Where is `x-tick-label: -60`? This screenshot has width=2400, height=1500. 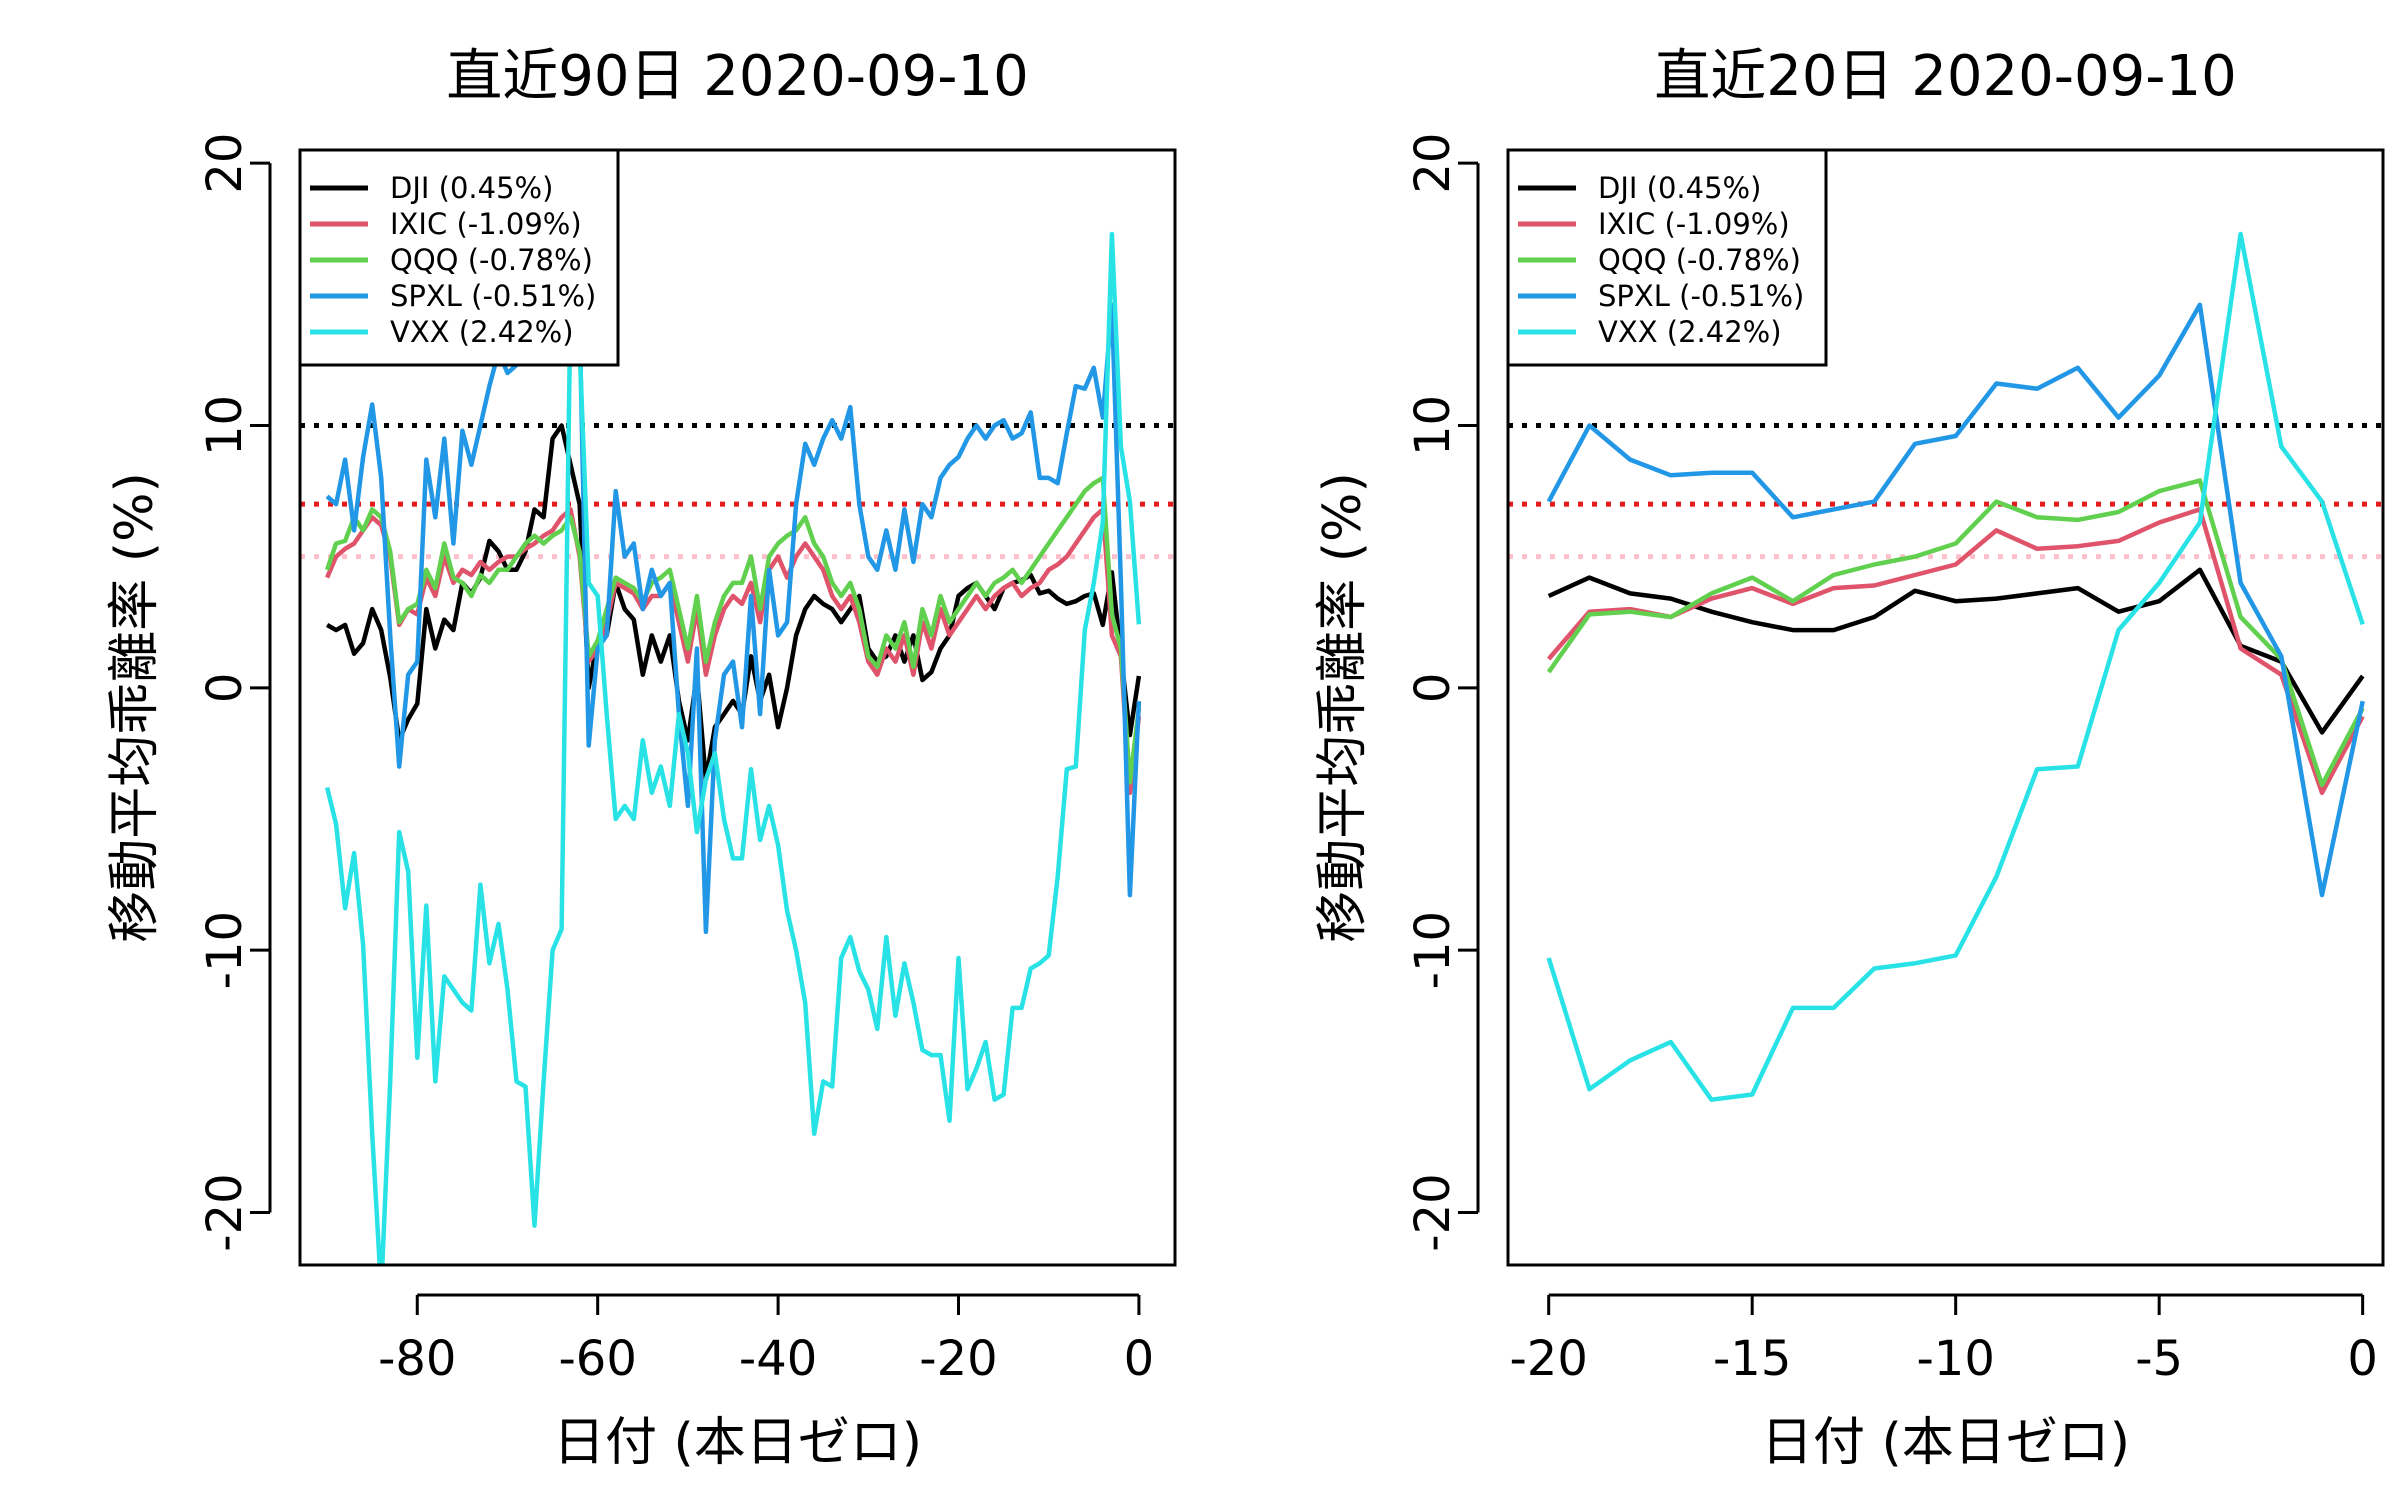
x-tick-label: -60 is located at coordinates (597, 1359).